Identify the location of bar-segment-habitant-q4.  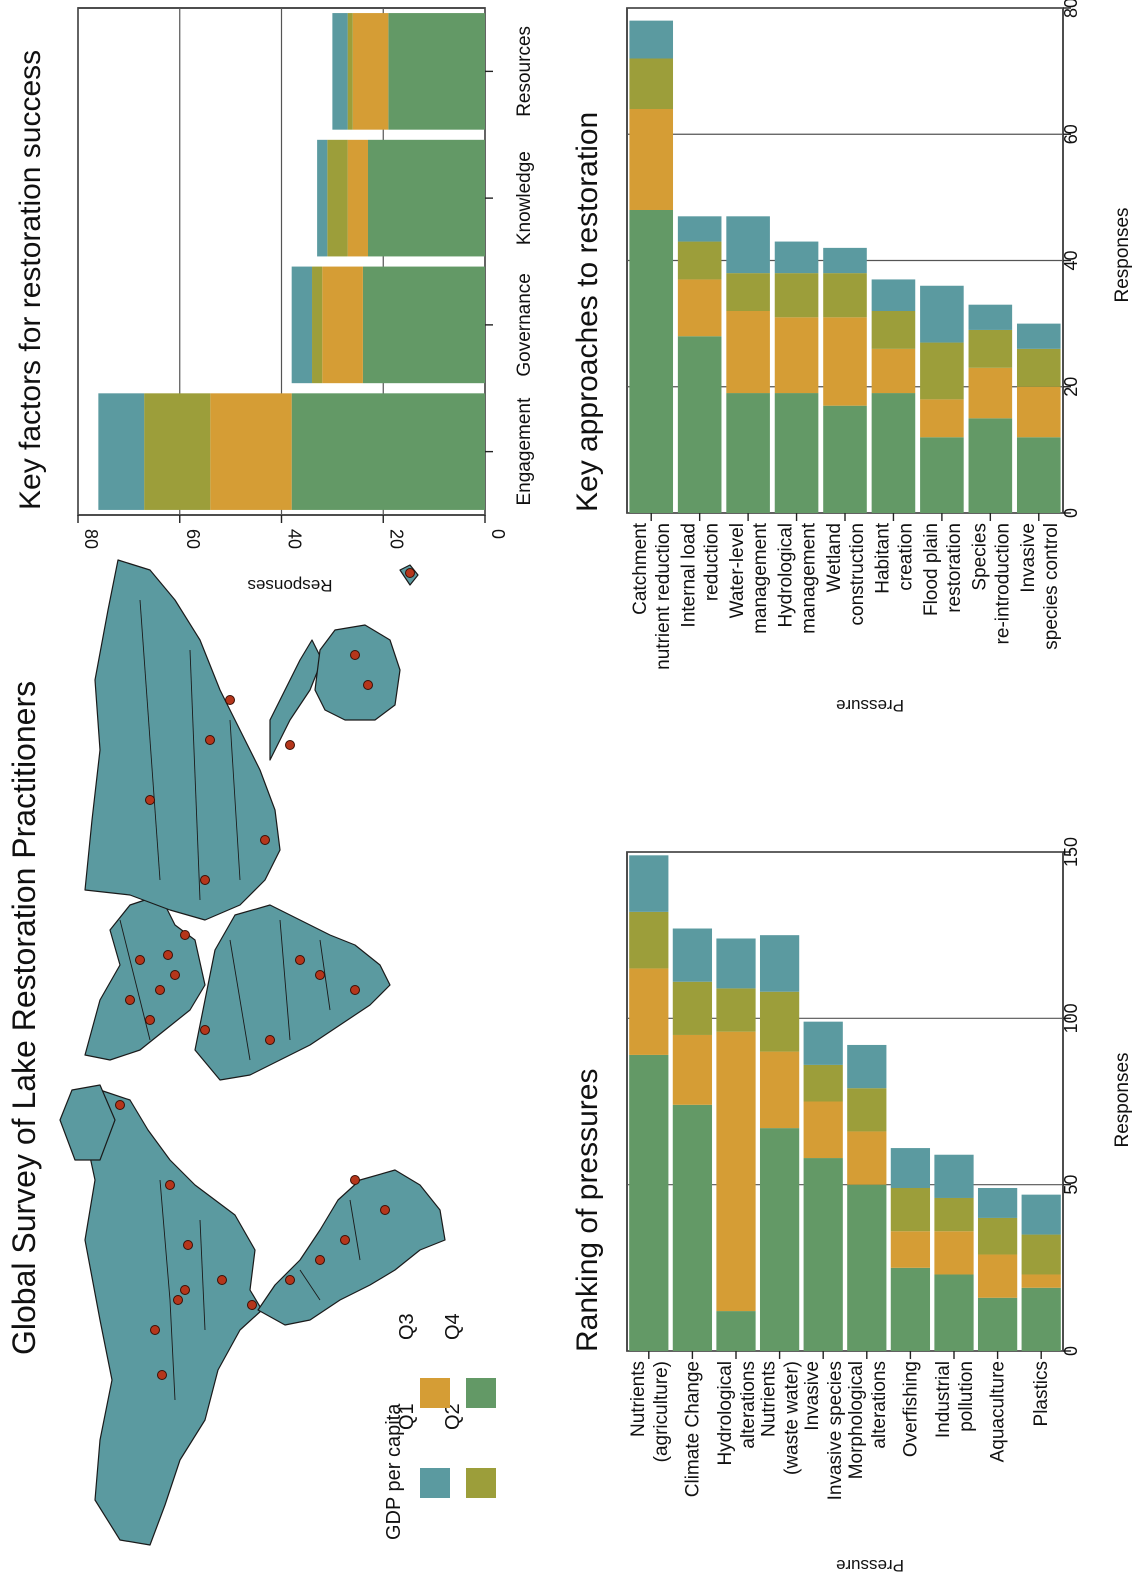
(893, 453).